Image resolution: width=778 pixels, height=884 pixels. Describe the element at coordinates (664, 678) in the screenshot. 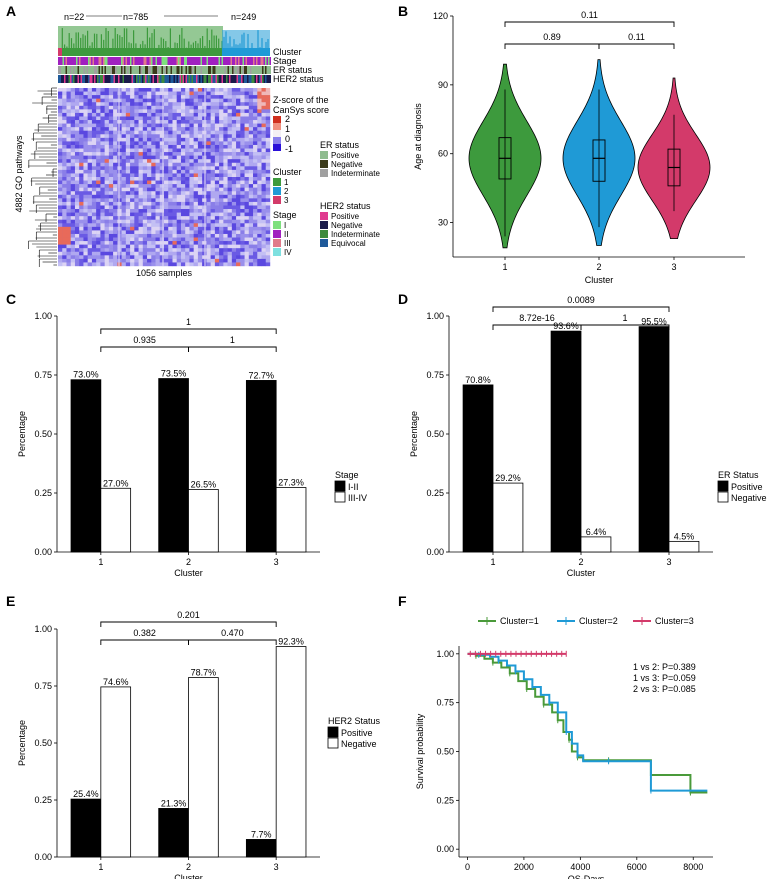

I see `pvalue-annotation: 1 vs 3: P=0.059` at that location.